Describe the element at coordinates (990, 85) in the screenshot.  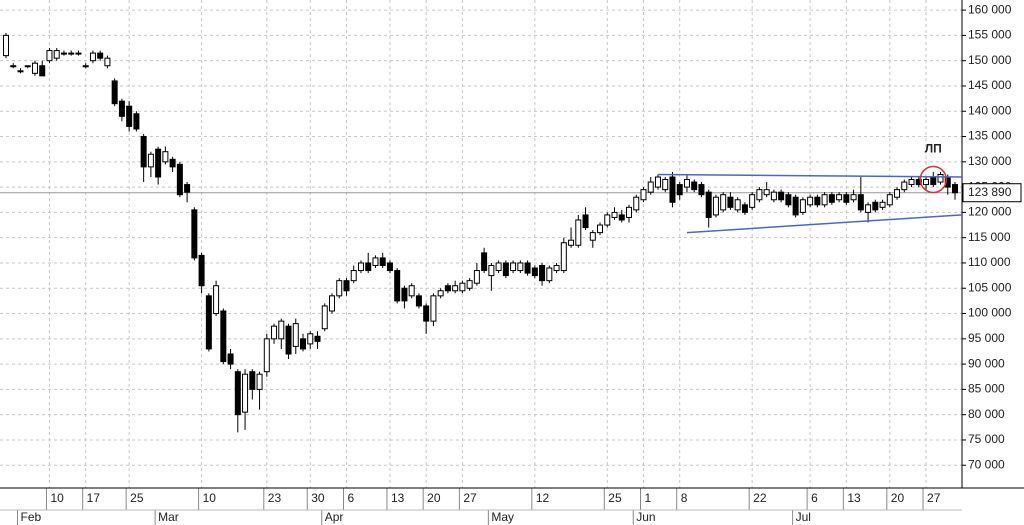
I see `y-tick-label: 145 000` at that location.